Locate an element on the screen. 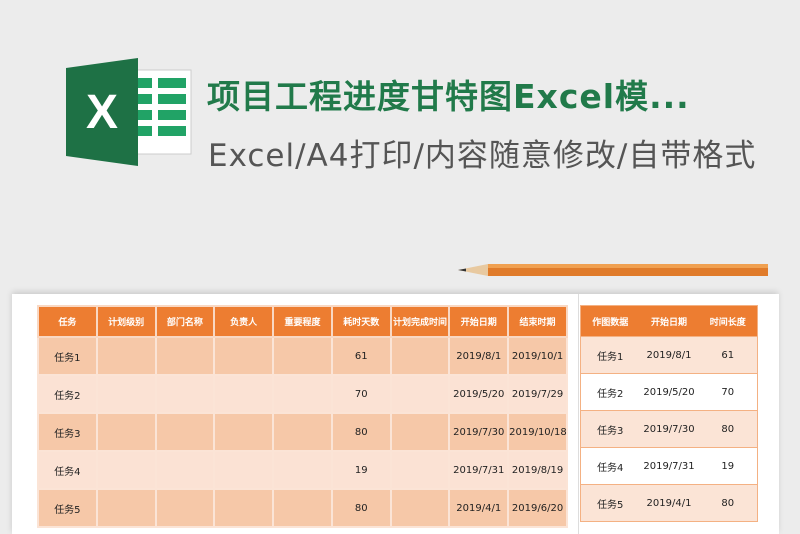 The height and width of the screenshot is (534, 800). page-subtitle: Excel/A4打印/内容随意修改/自带格式 is located at coordinates (482, 156).